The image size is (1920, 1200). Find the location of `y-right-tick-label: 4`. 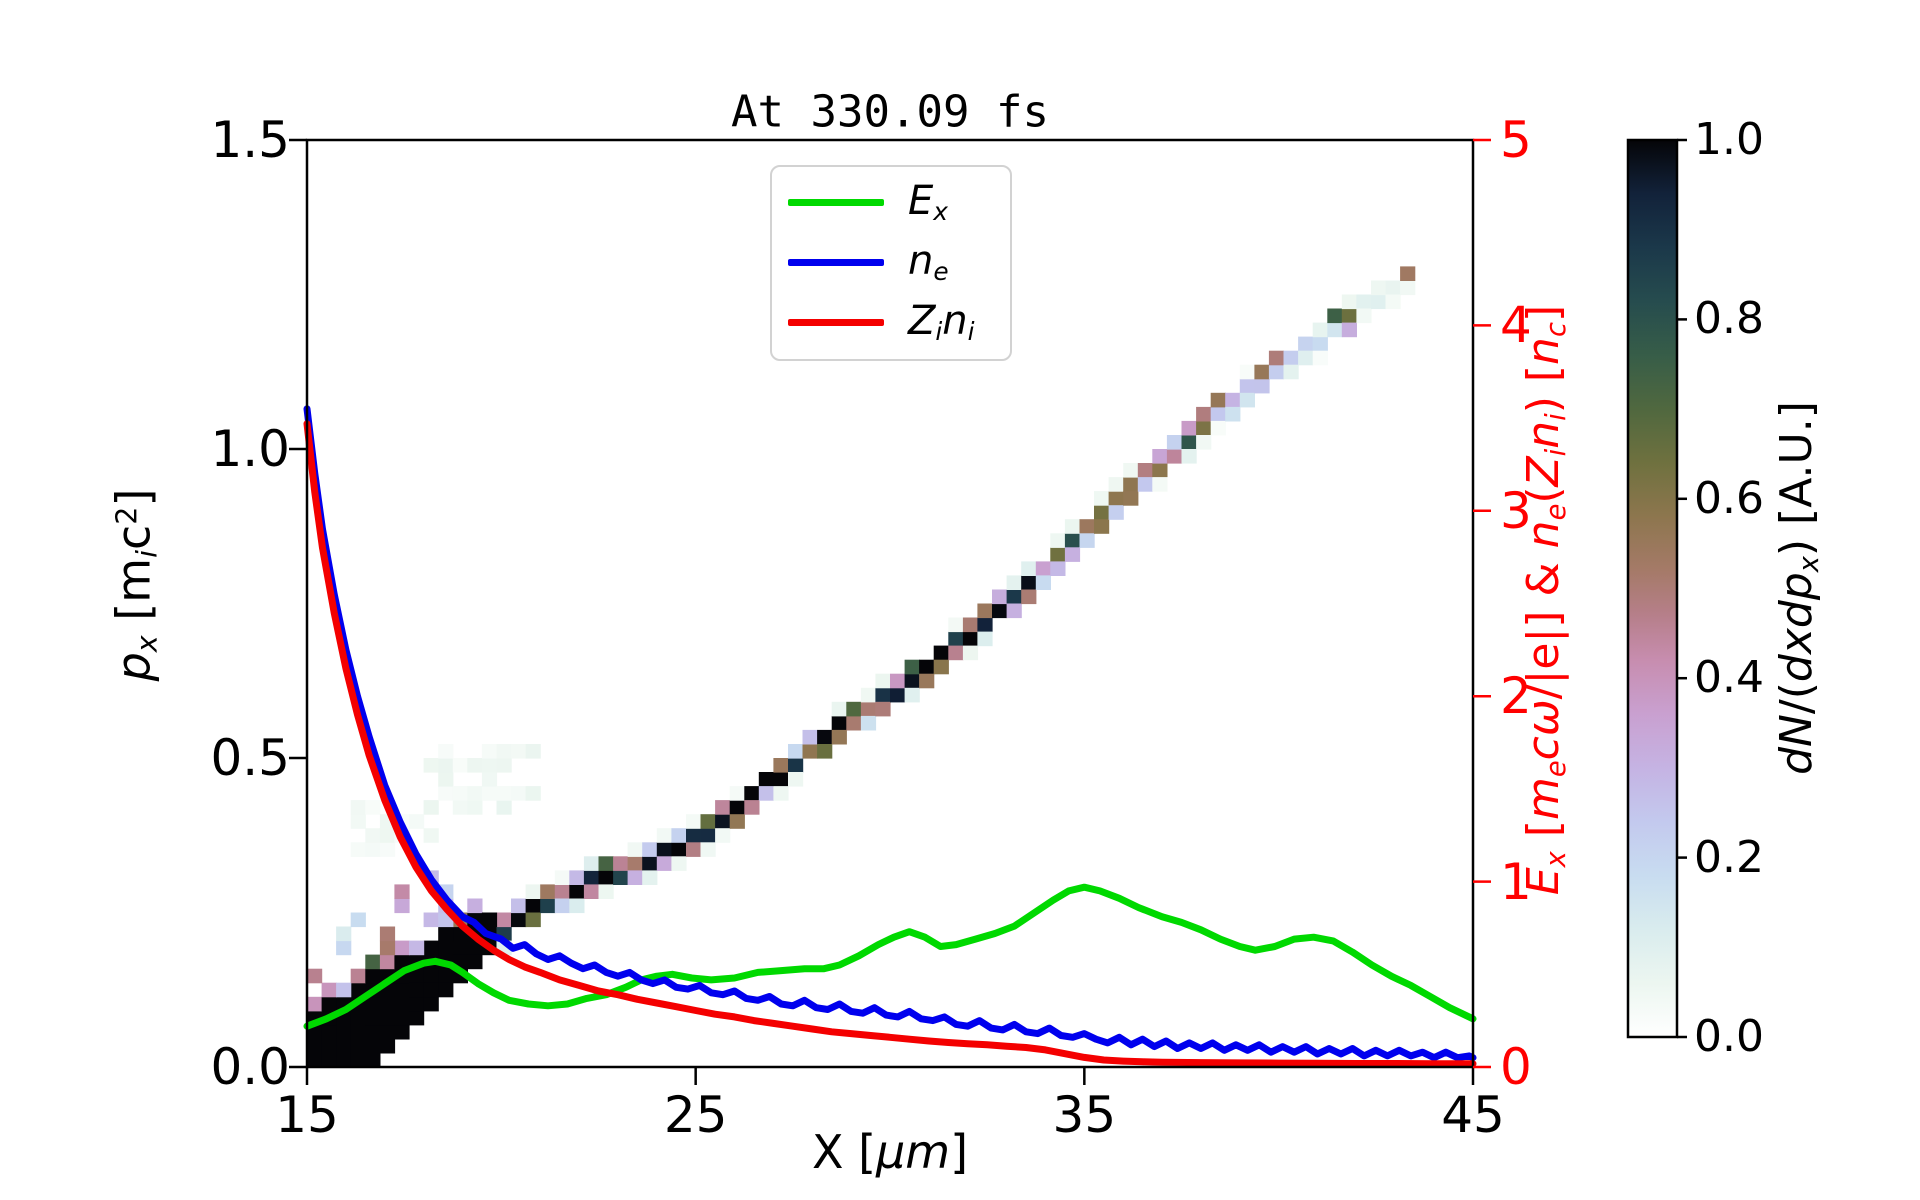

y-right-tick-label: 4 is located at coordinates (1516, 325).